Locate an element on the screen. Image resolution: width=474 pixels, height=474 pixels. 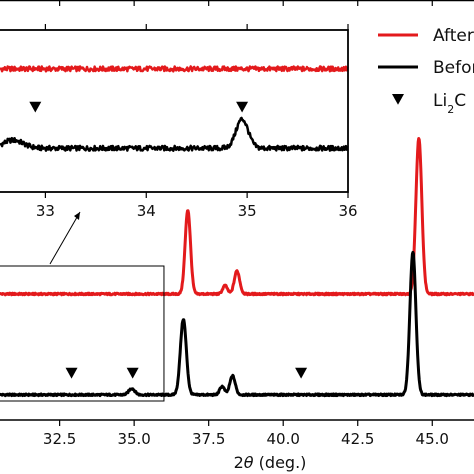
x-tick-label: 42.5 is located at coordinates (357, 439).